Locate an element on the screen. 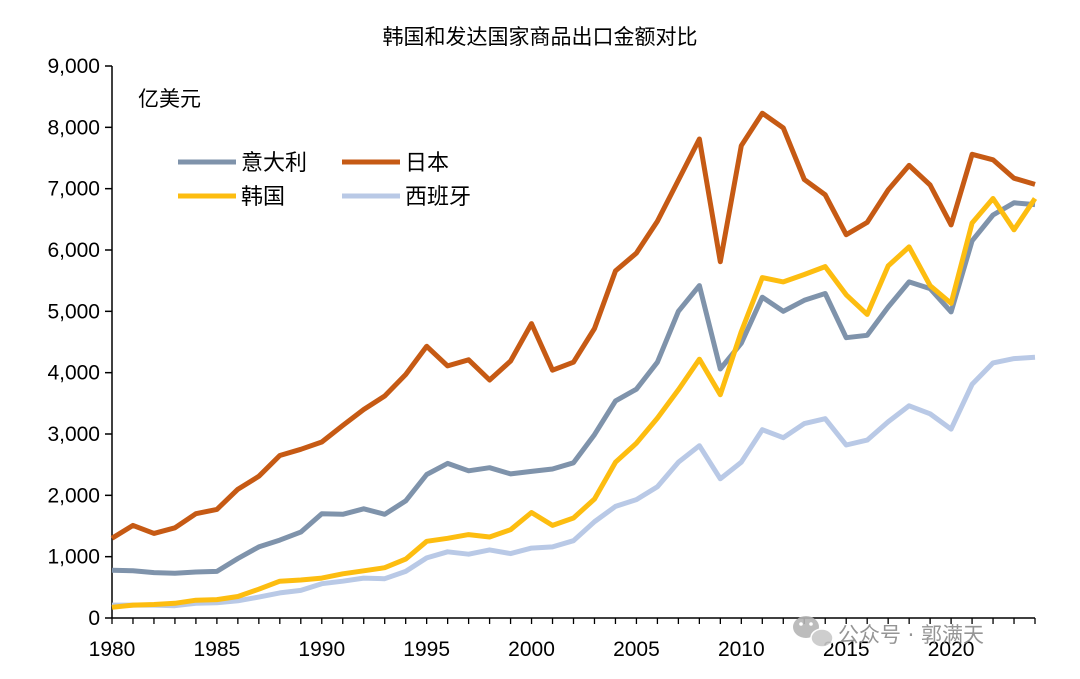  y-tick-label: 2,000 is located at coordinates (73, 495).